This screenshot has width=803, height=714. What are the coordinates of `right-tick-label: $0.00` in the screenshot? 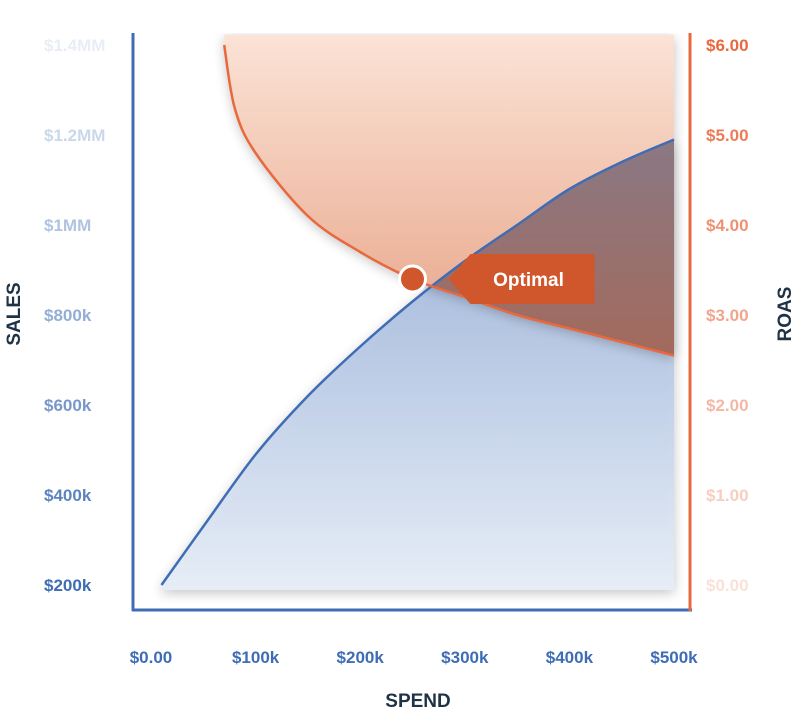 It's located at (727, 585).